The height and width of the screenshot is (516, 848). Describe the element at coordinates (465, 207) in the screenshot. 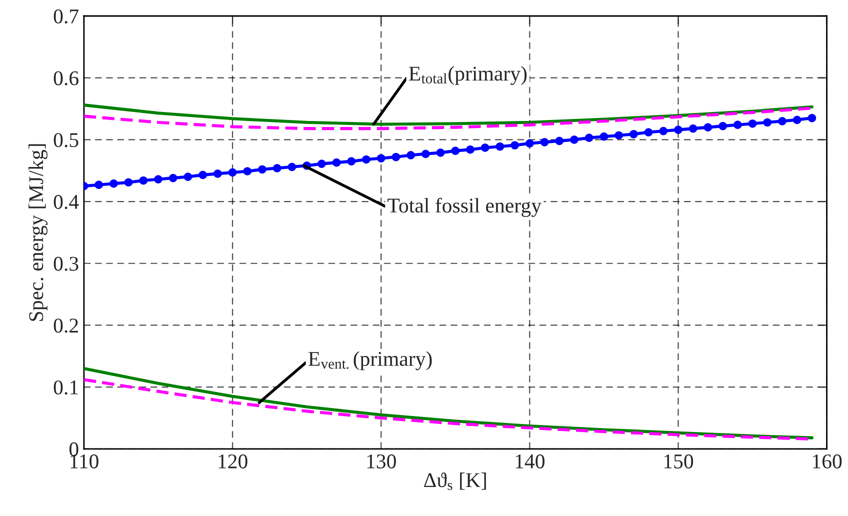

I see `annotation: Total fossil energy` at that location.